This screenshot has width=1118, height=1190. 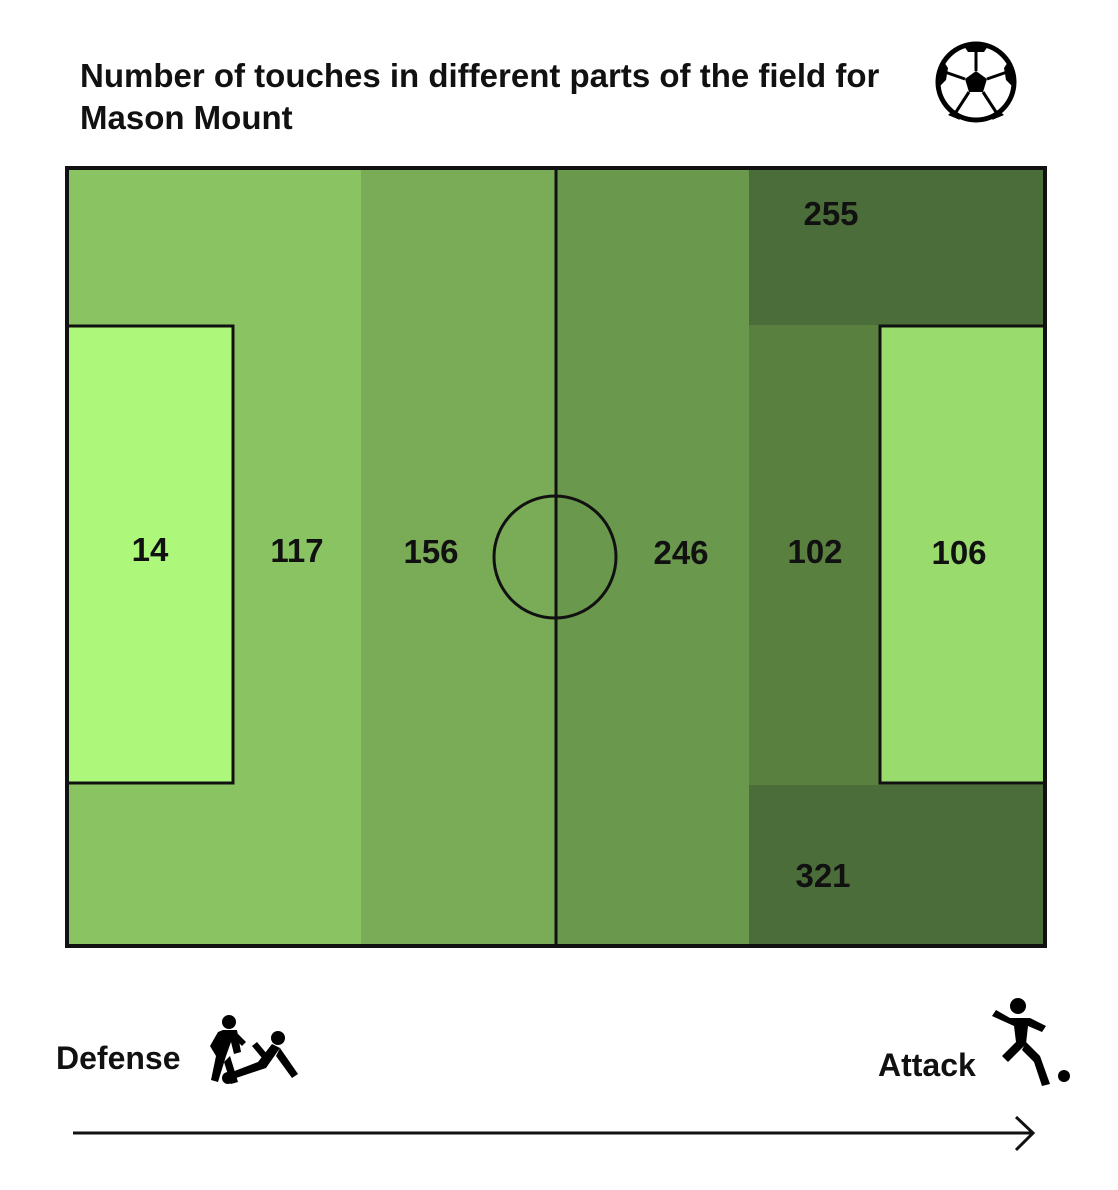 I want to click on value-own-defensive-third: 117, so click(x=296, y=550).